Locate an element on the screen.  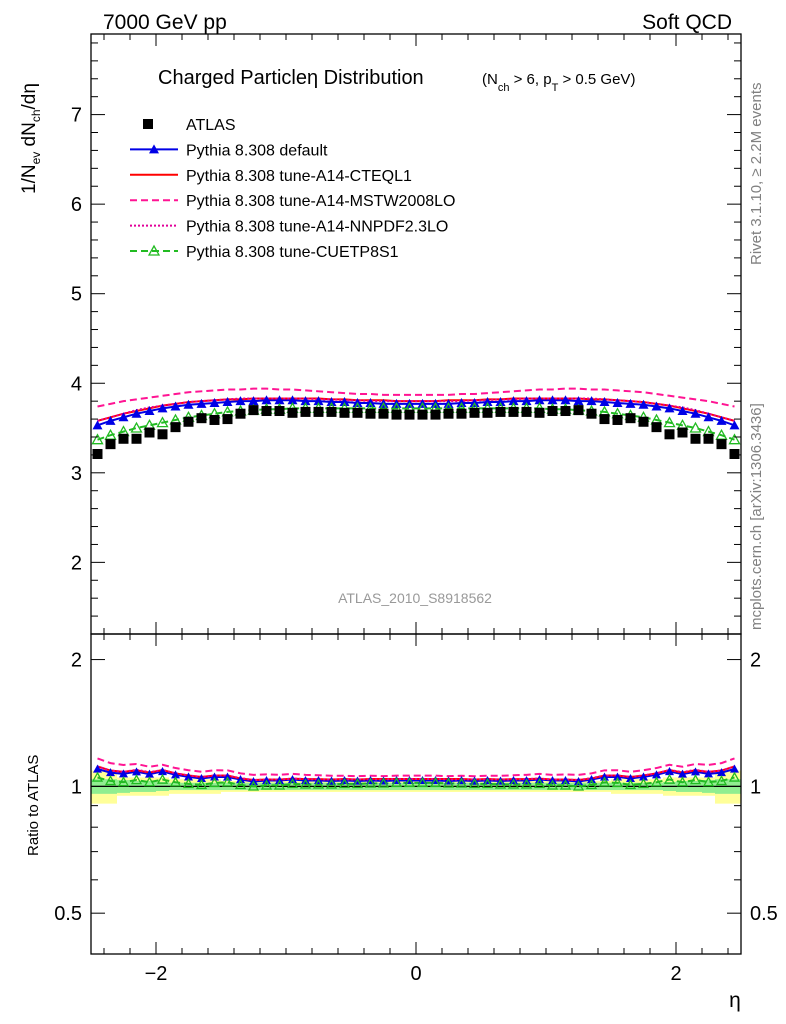
y-tick-label: 2 is located at coordinates (76, 563).